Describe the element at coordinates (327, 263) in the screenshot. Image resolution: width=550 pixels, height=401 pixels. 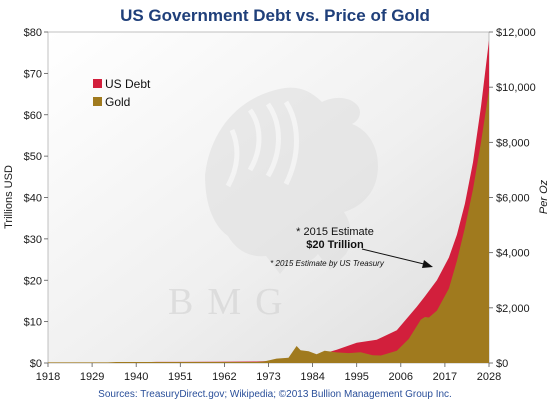
I see `estimate-note: * 2015 Estimate by US Treasury` at that location.